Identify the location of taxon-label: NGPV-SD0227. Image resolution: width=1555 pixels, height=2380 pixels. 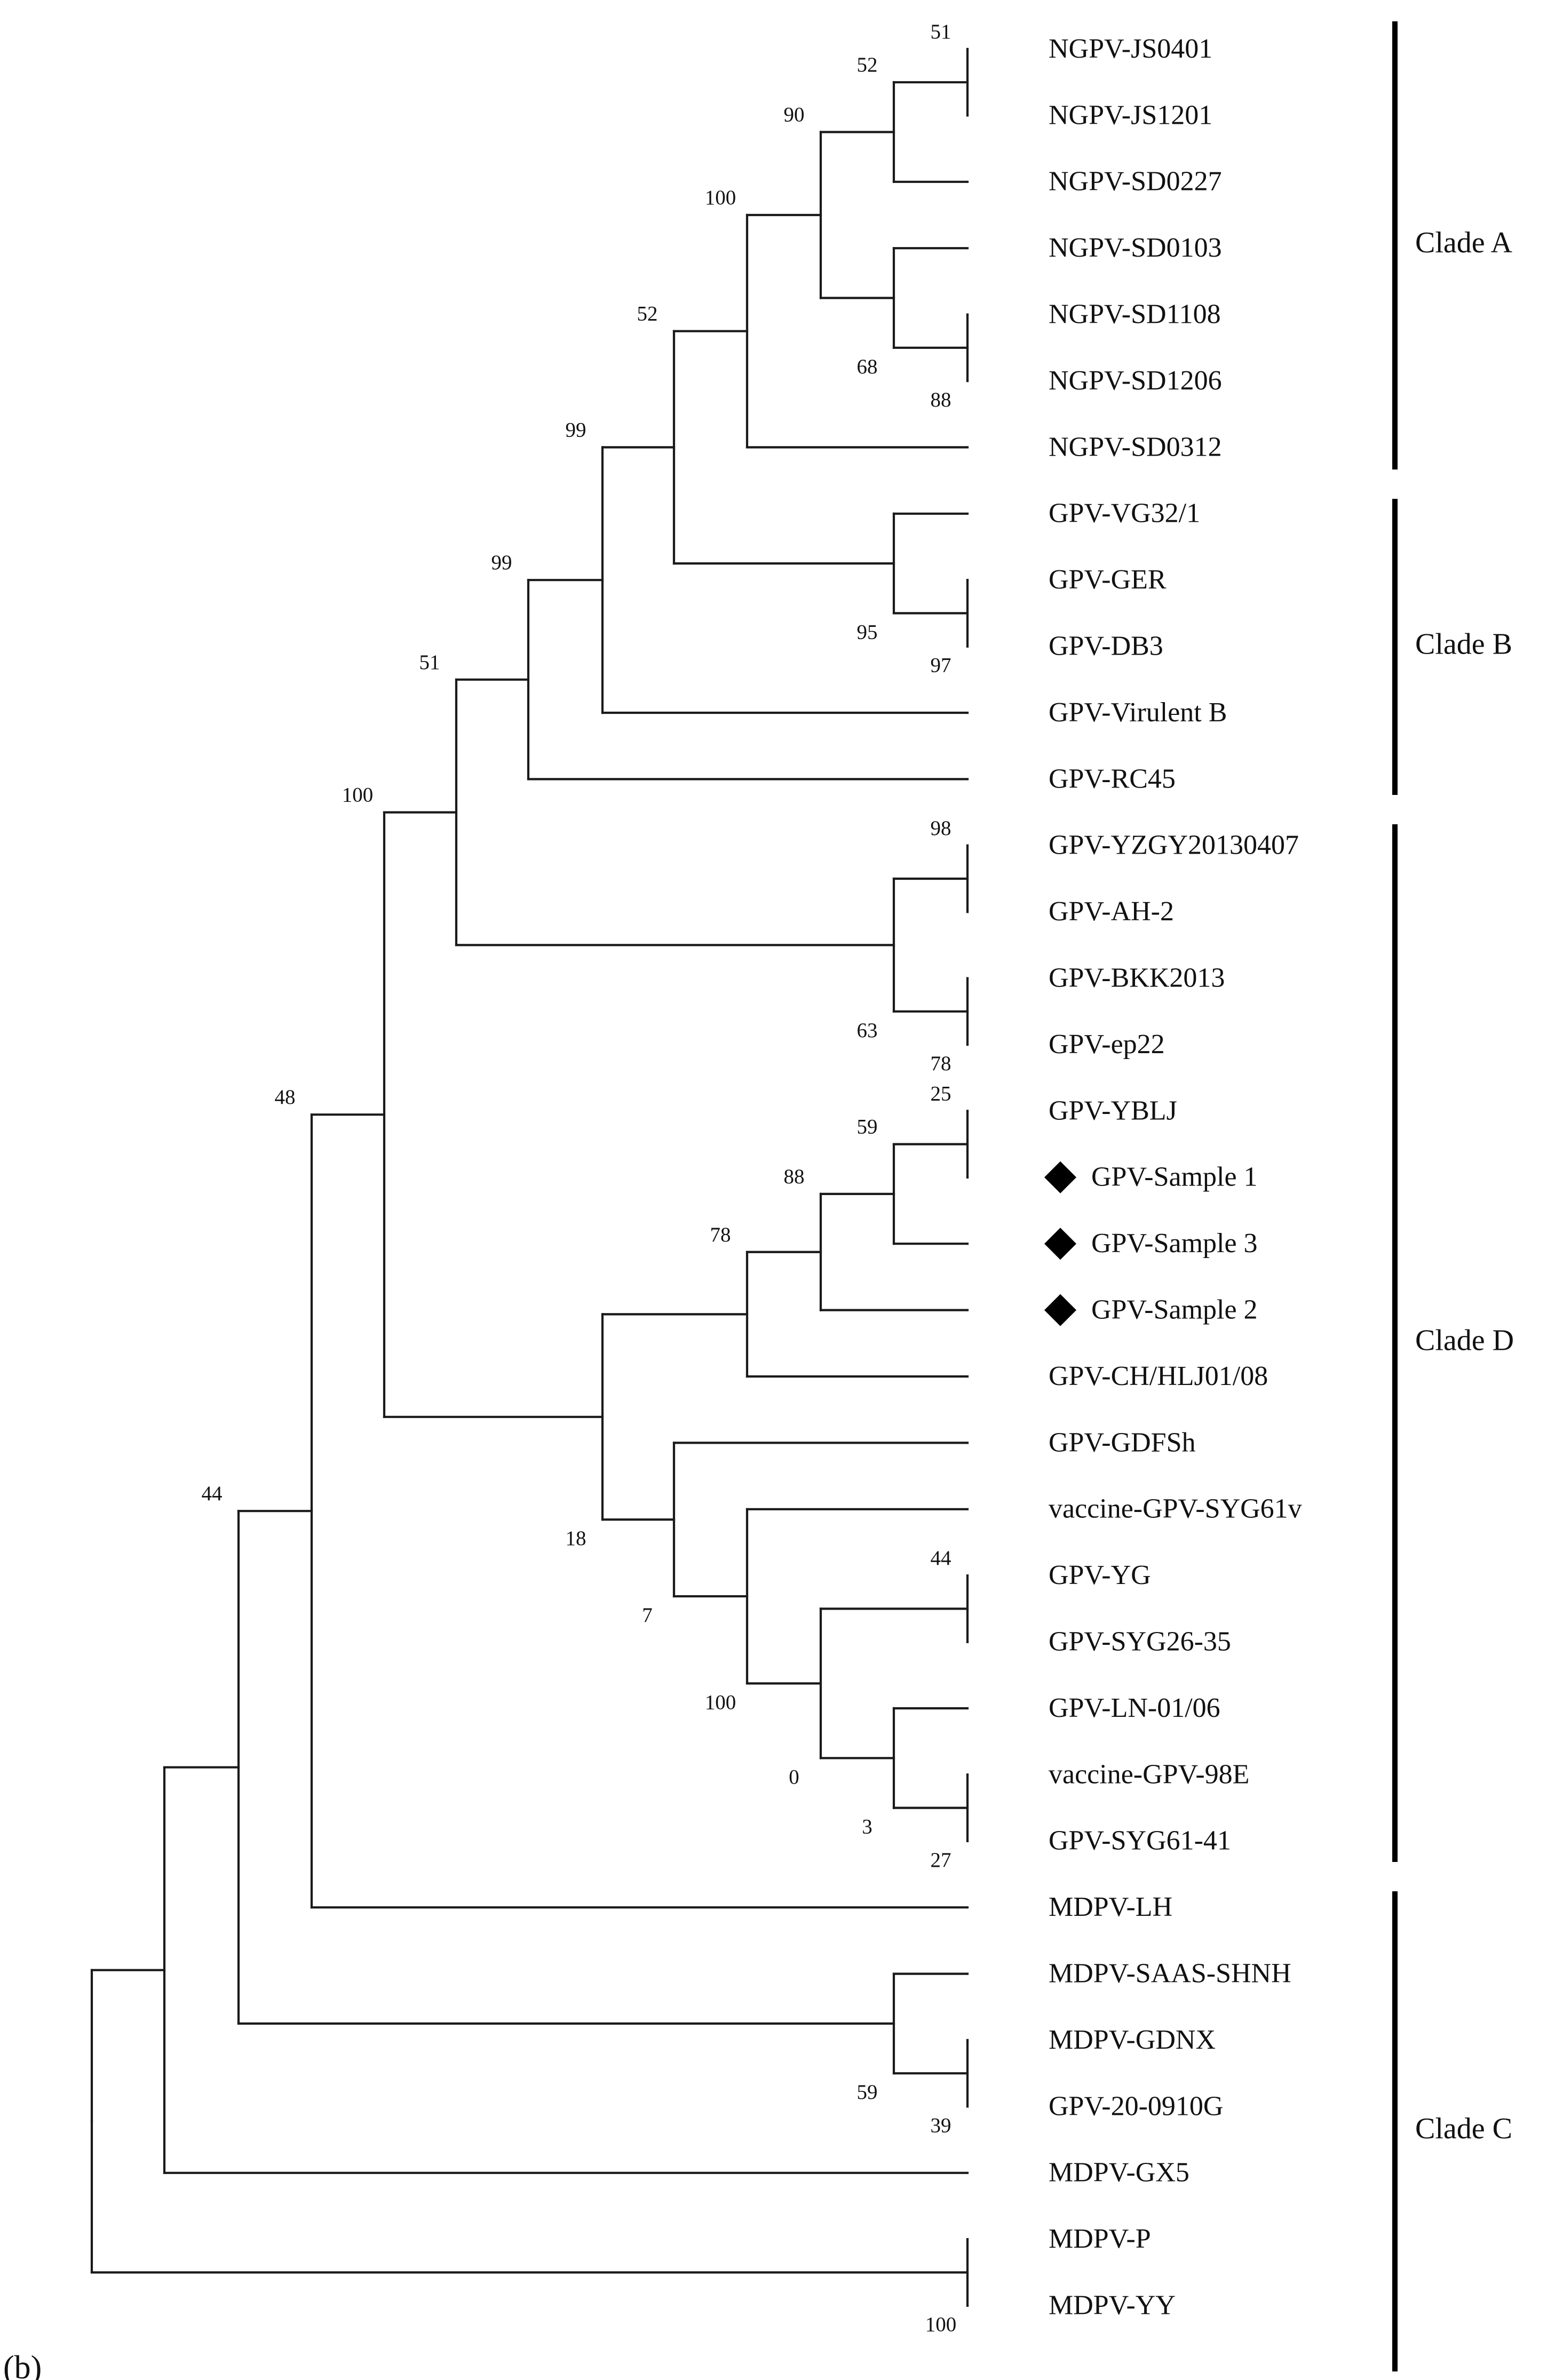
(1135, 181).